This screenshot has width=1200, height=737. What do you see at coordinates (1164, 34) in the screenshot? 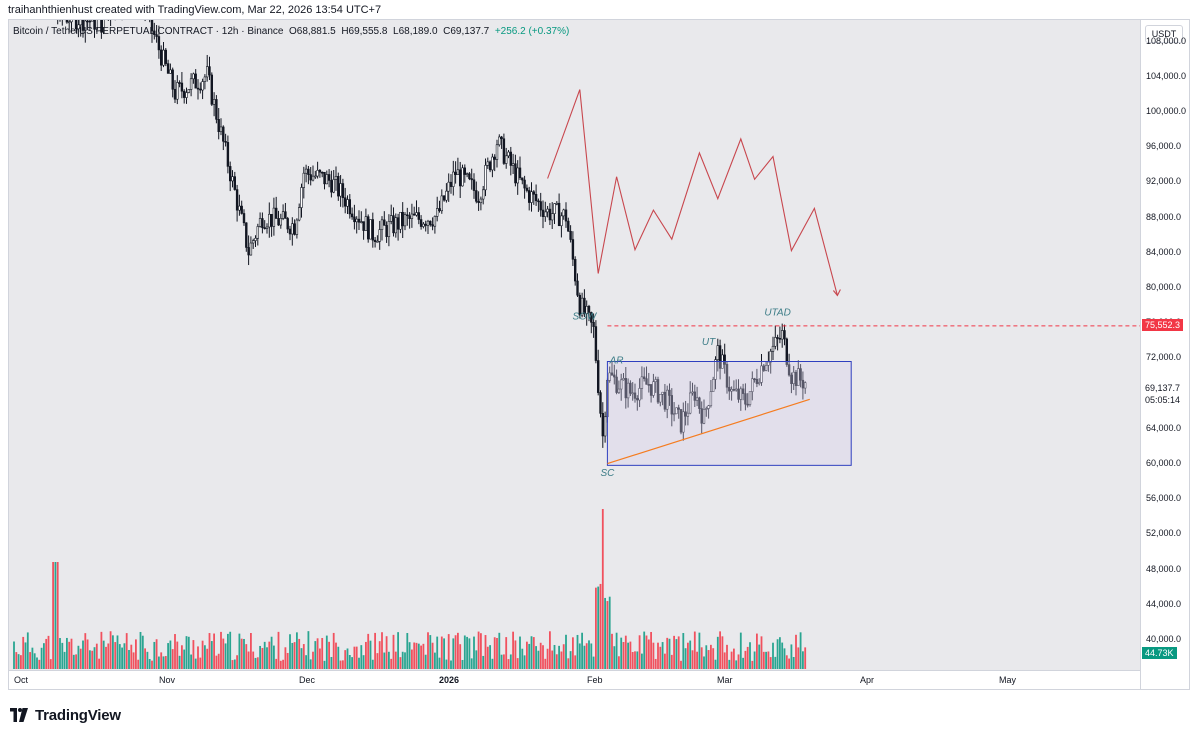
I see `currency-button: USDT` at bounding box center [1164, 34].